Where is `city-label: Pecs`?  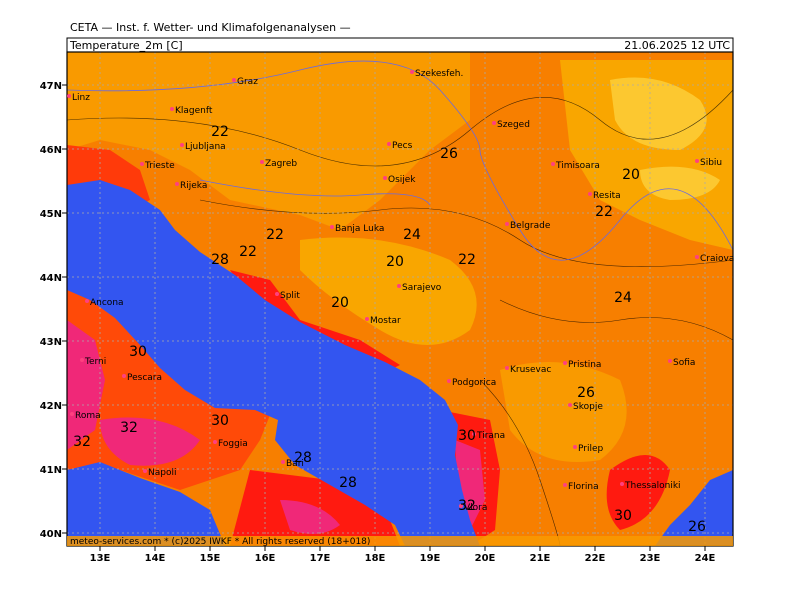
city-label: Pecs is located at coordinates (402, 146).